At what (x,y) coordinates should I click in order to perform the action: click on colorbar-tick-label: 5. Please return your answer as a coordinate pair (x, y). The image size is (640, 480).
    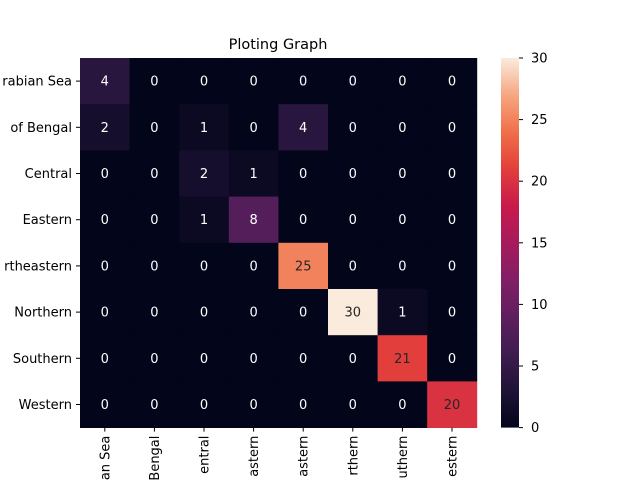
    Looking at the image, I should click on (535, 367).